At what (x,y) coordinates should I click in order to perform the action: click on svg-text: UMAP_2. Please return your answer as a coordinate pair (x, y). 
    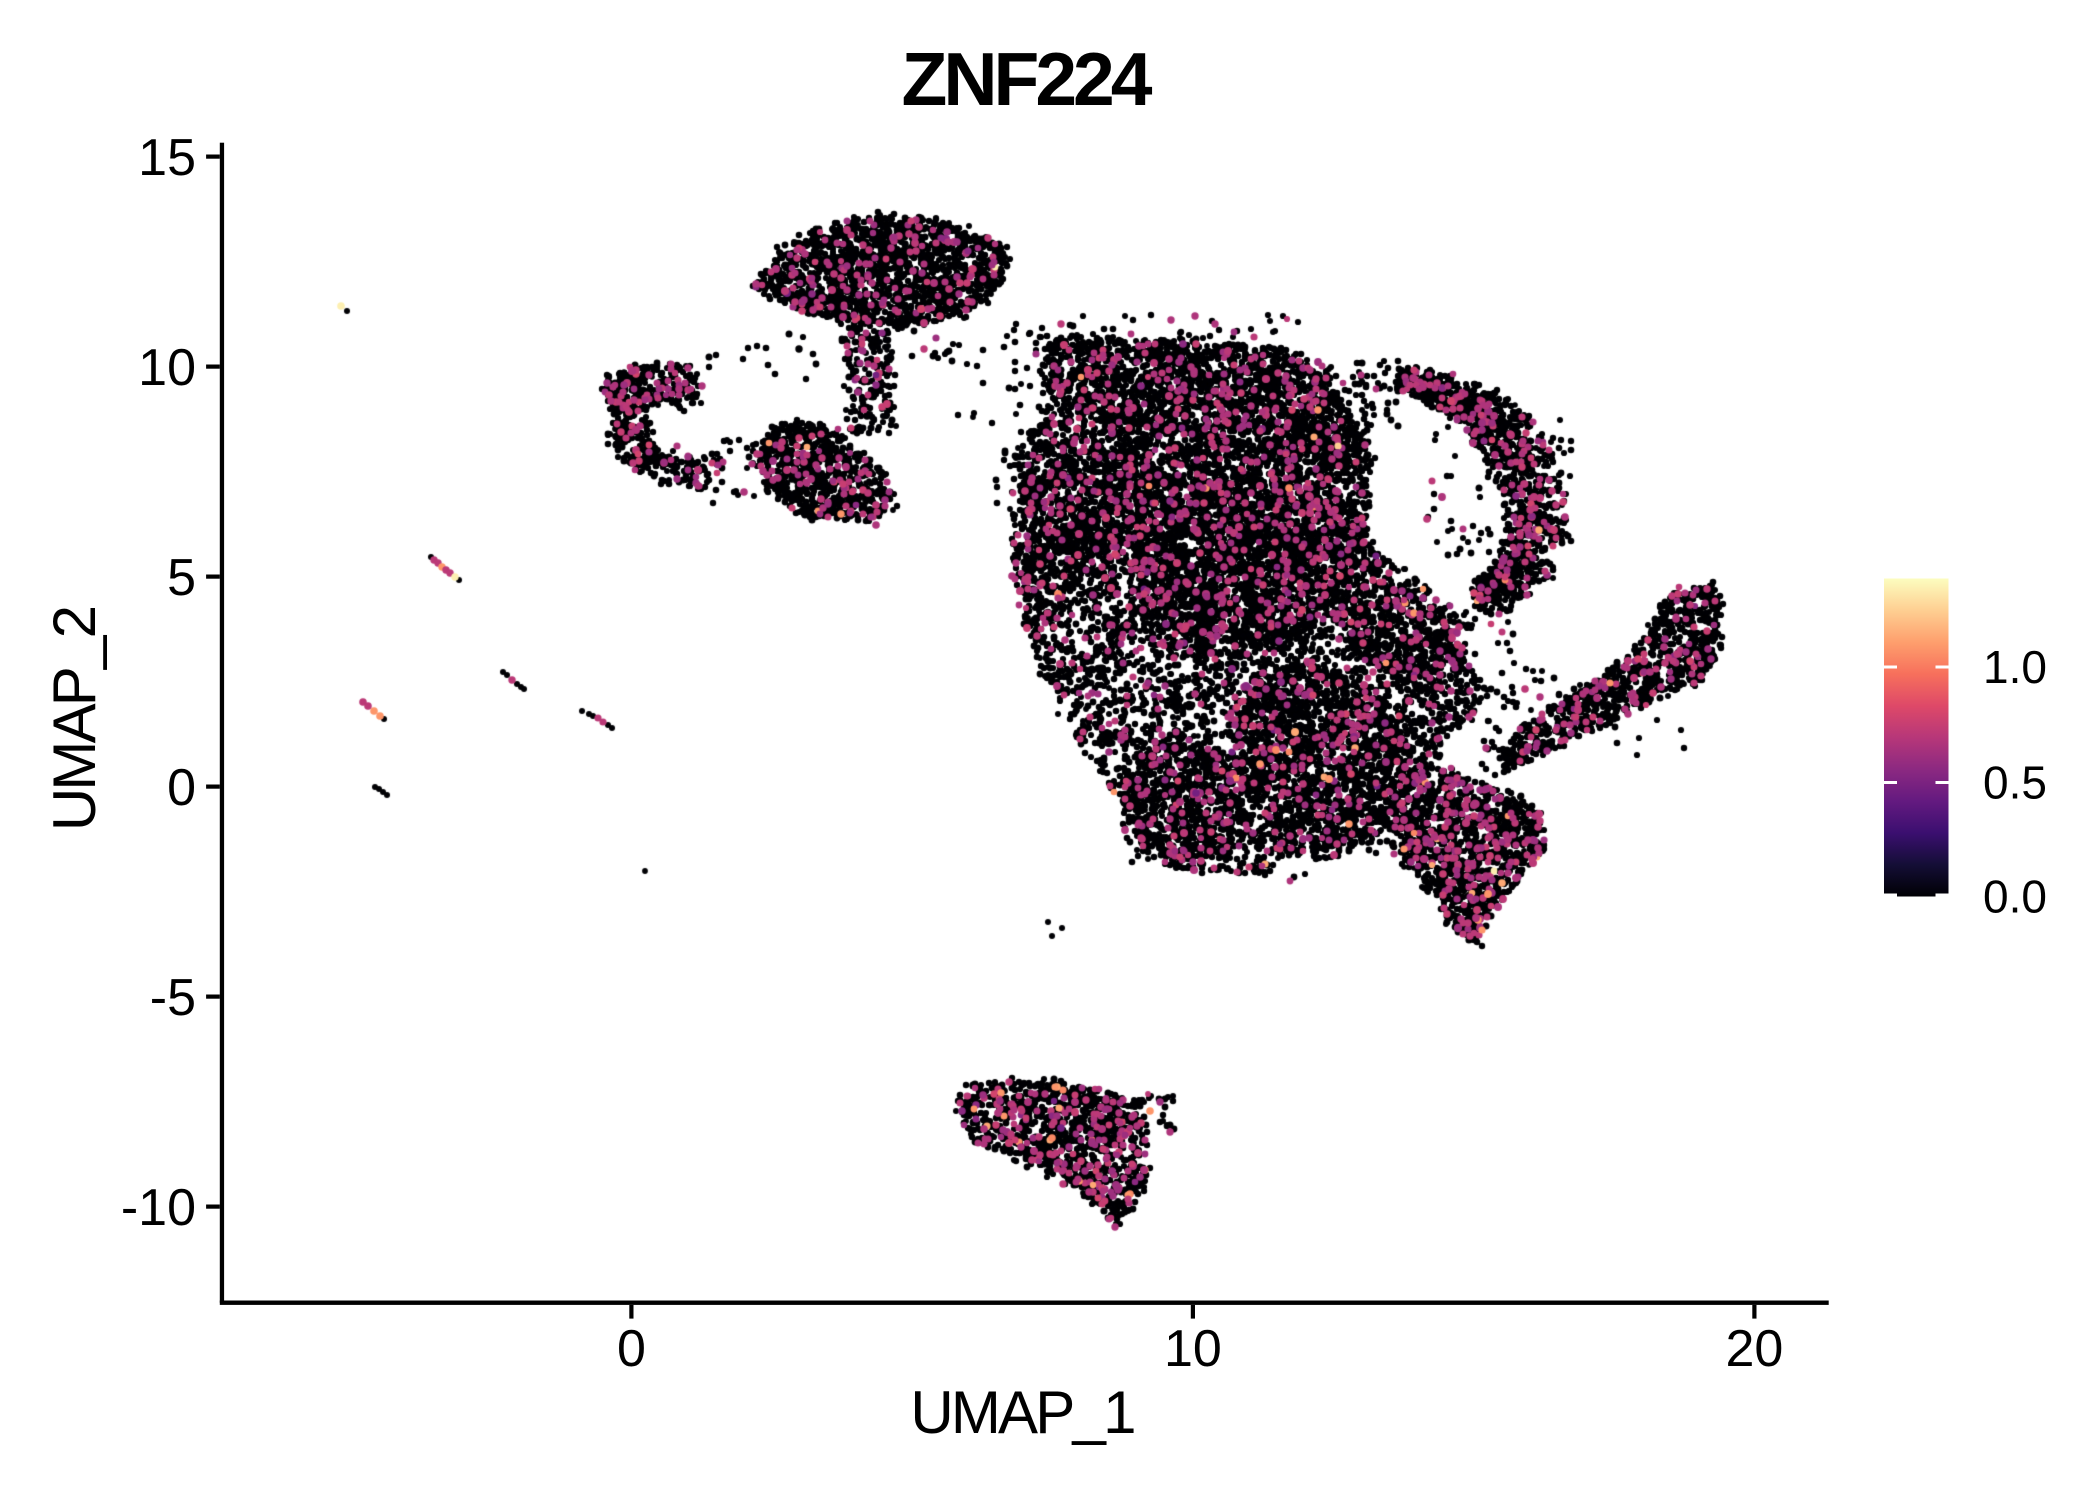
    Looking at the image, I should click on (74, 719).